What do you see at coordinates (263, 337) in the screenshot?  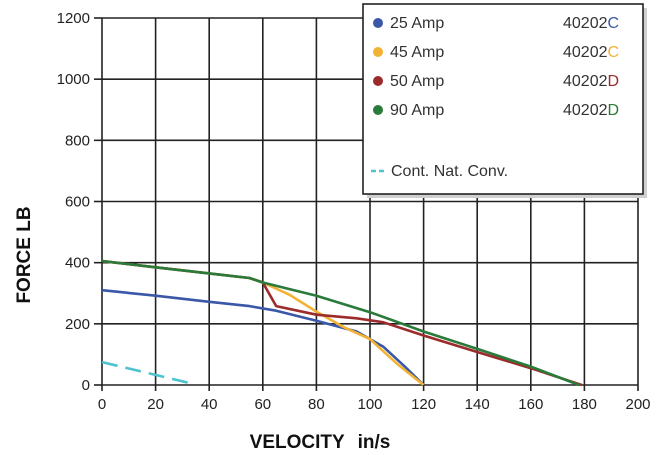 I see `series-line-25-amp` at bounding box center [263, 337].